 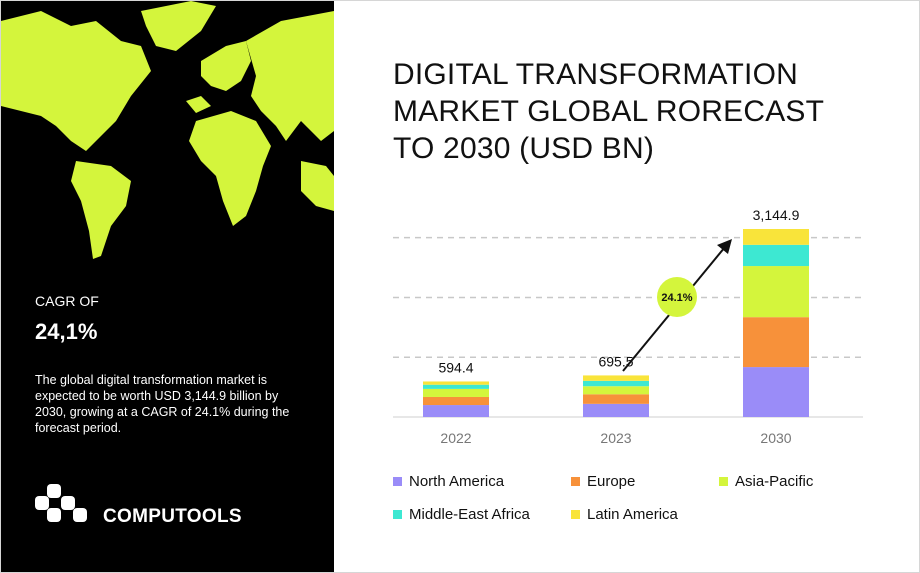 I want to click on annotation: 24.1%, so click(x=676, y=298).